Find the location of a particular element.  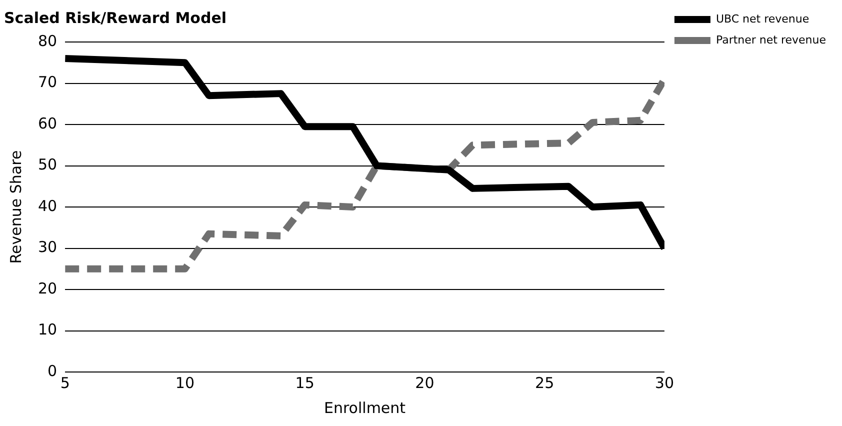

x-tick-label: 30 is located at coordinates (664, 383).